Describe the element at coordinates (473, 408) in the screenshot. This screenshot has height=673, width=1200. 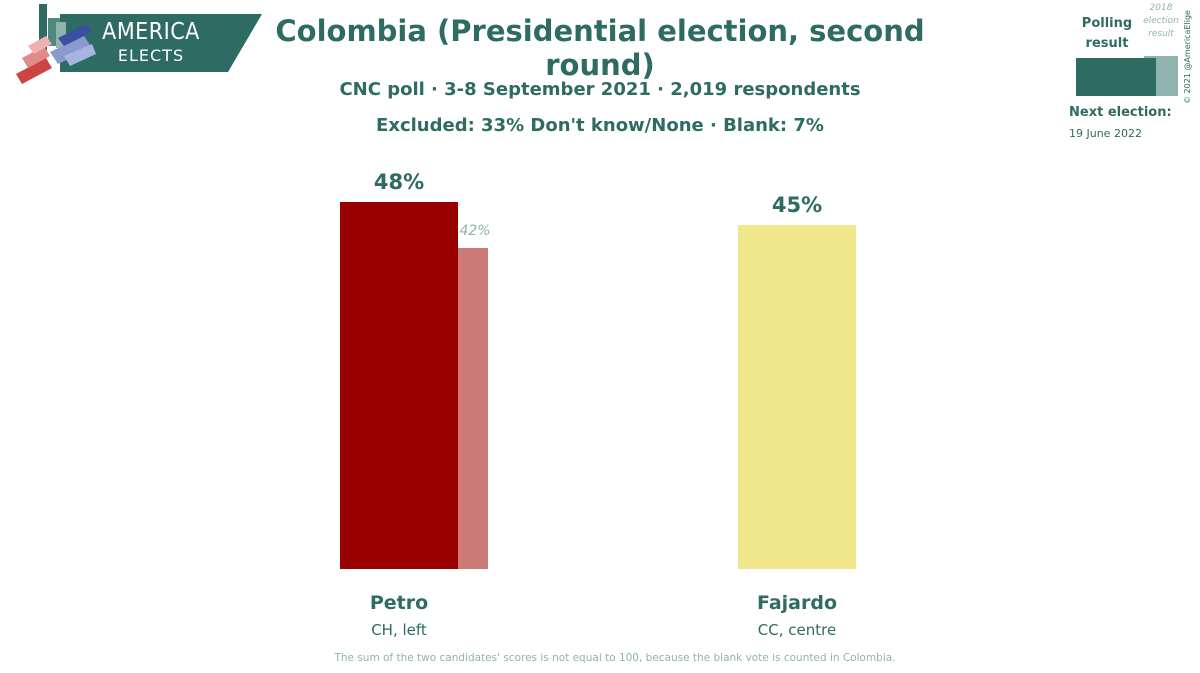
I see `bar-previous-petro` at that location.